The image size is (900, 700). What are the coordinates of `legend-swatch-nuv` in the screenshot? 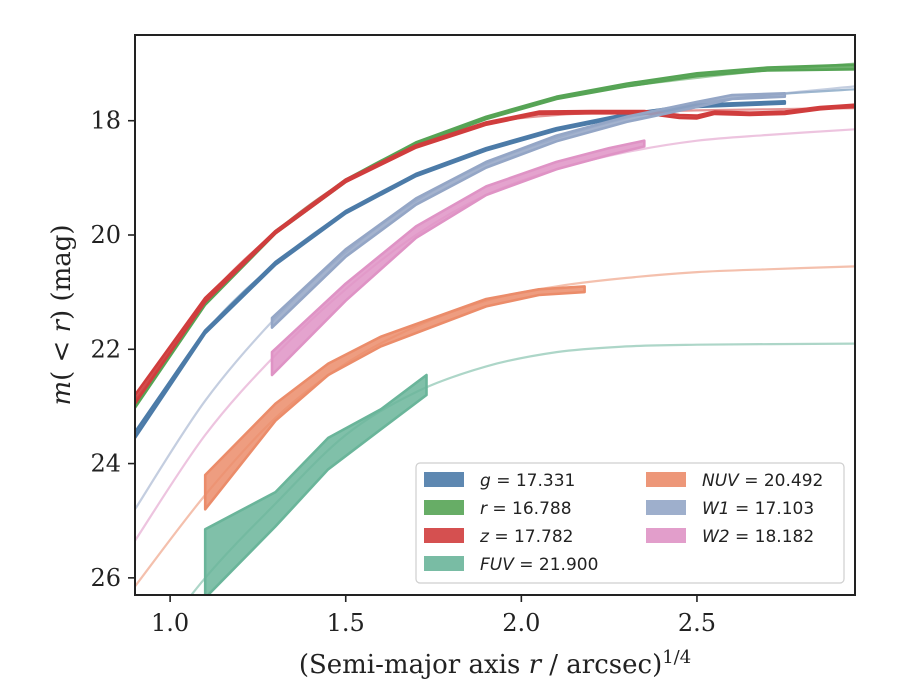 It's located at (666, 479).